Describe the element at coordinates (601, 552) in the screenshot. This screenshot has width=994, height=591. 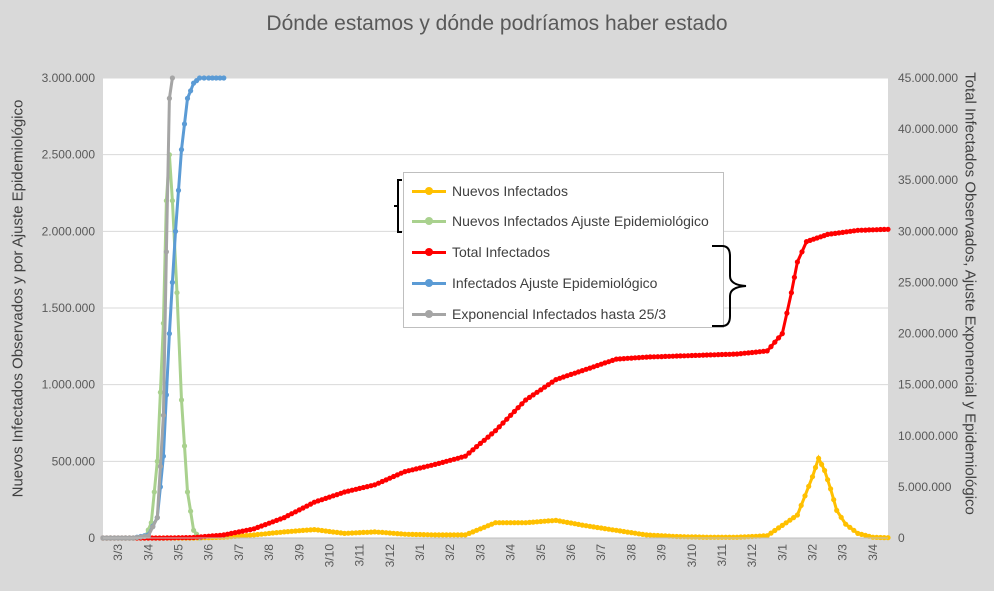
I see `x-tick-label: 3/7` at that location.